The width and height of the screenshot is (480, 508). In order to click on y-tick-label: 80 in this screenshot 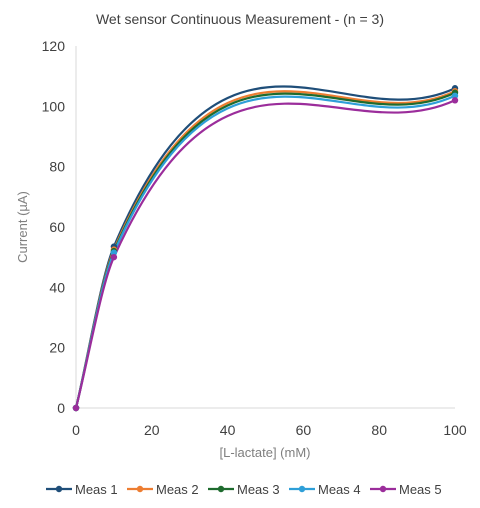, I will do `click(57, 167)`.